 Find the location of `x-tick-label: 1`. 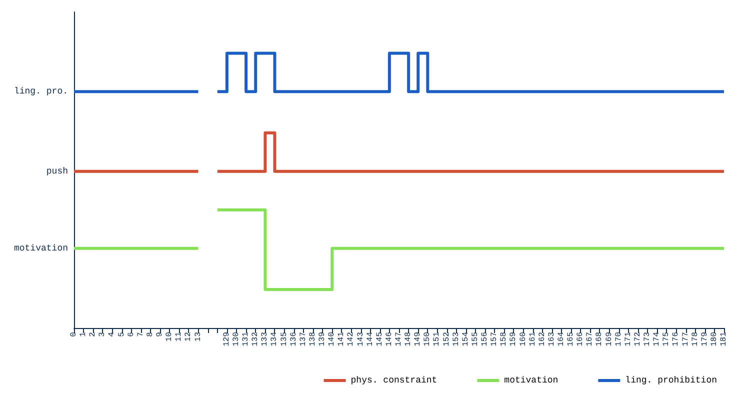

x-tick-label: 1 is located at coordinates (83, 334).